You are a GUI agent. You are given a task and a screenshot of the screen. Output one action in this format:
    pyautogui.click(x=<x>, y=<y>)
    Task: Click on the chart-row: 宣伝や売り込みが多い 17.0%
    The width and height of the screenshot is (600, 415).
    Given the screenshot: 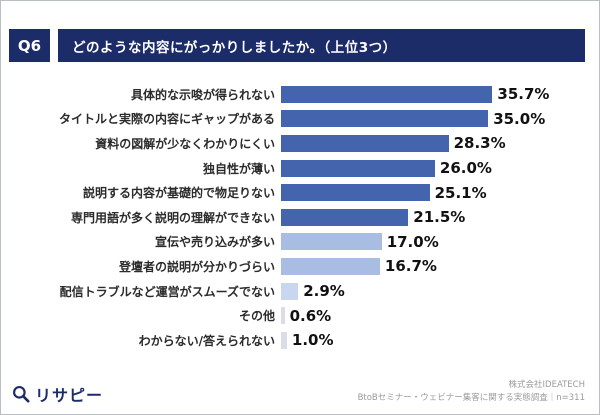 What is the action you would take?
    pyautogui.click(x=306, y=242)
    